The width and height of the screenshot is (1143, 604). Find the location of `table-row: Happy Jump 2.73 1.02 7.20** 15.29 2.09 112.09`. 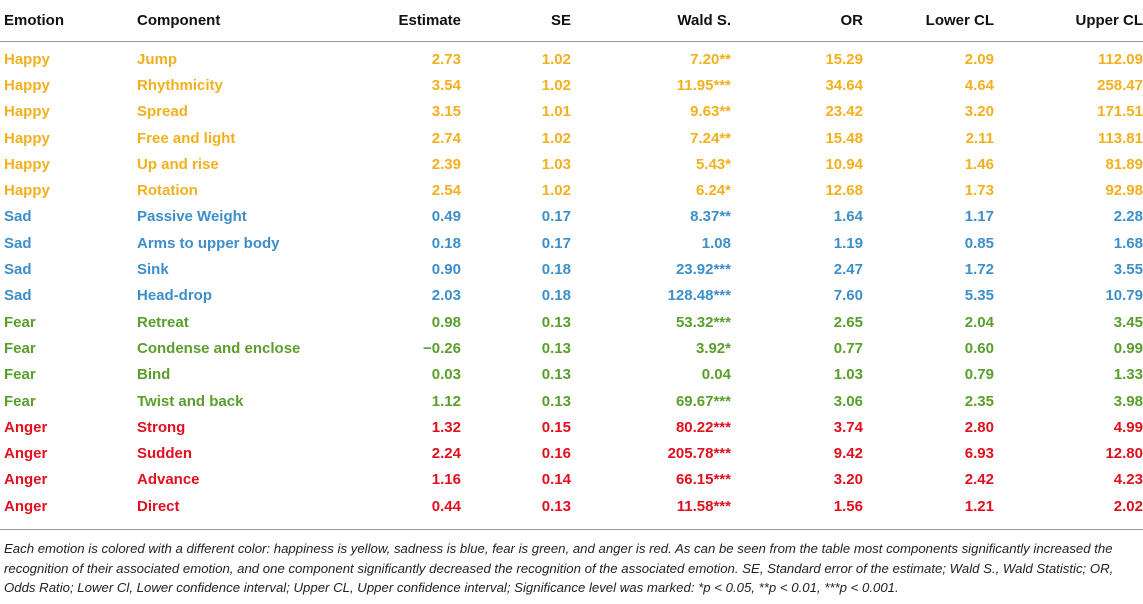

table-row: Happy Jump 2.73 1.02 7.20** 15.29 2.09 112.09 is located at coordinates (571, 57).